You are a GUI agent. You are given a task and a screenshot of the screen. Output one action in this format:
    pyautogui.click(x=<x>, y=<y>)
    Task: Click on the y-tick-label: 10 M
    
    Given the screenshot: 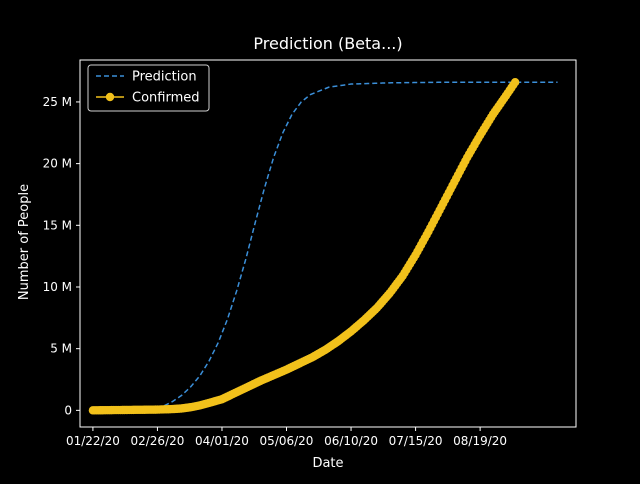 What is the action you would take?
    pyautogui.click(x=57, y=287)
    